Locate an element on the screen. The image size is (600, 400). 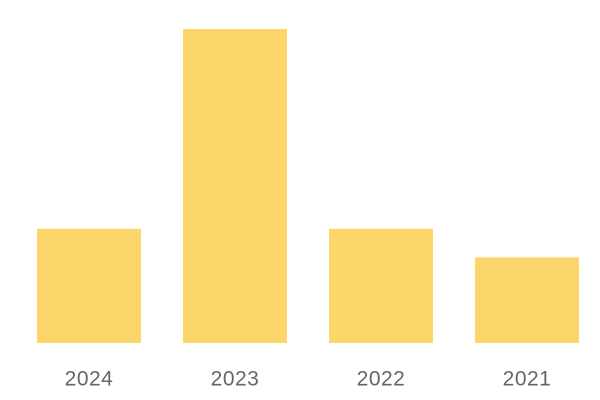
x-tick-label: 2023 is located at coordinates (235, 379).